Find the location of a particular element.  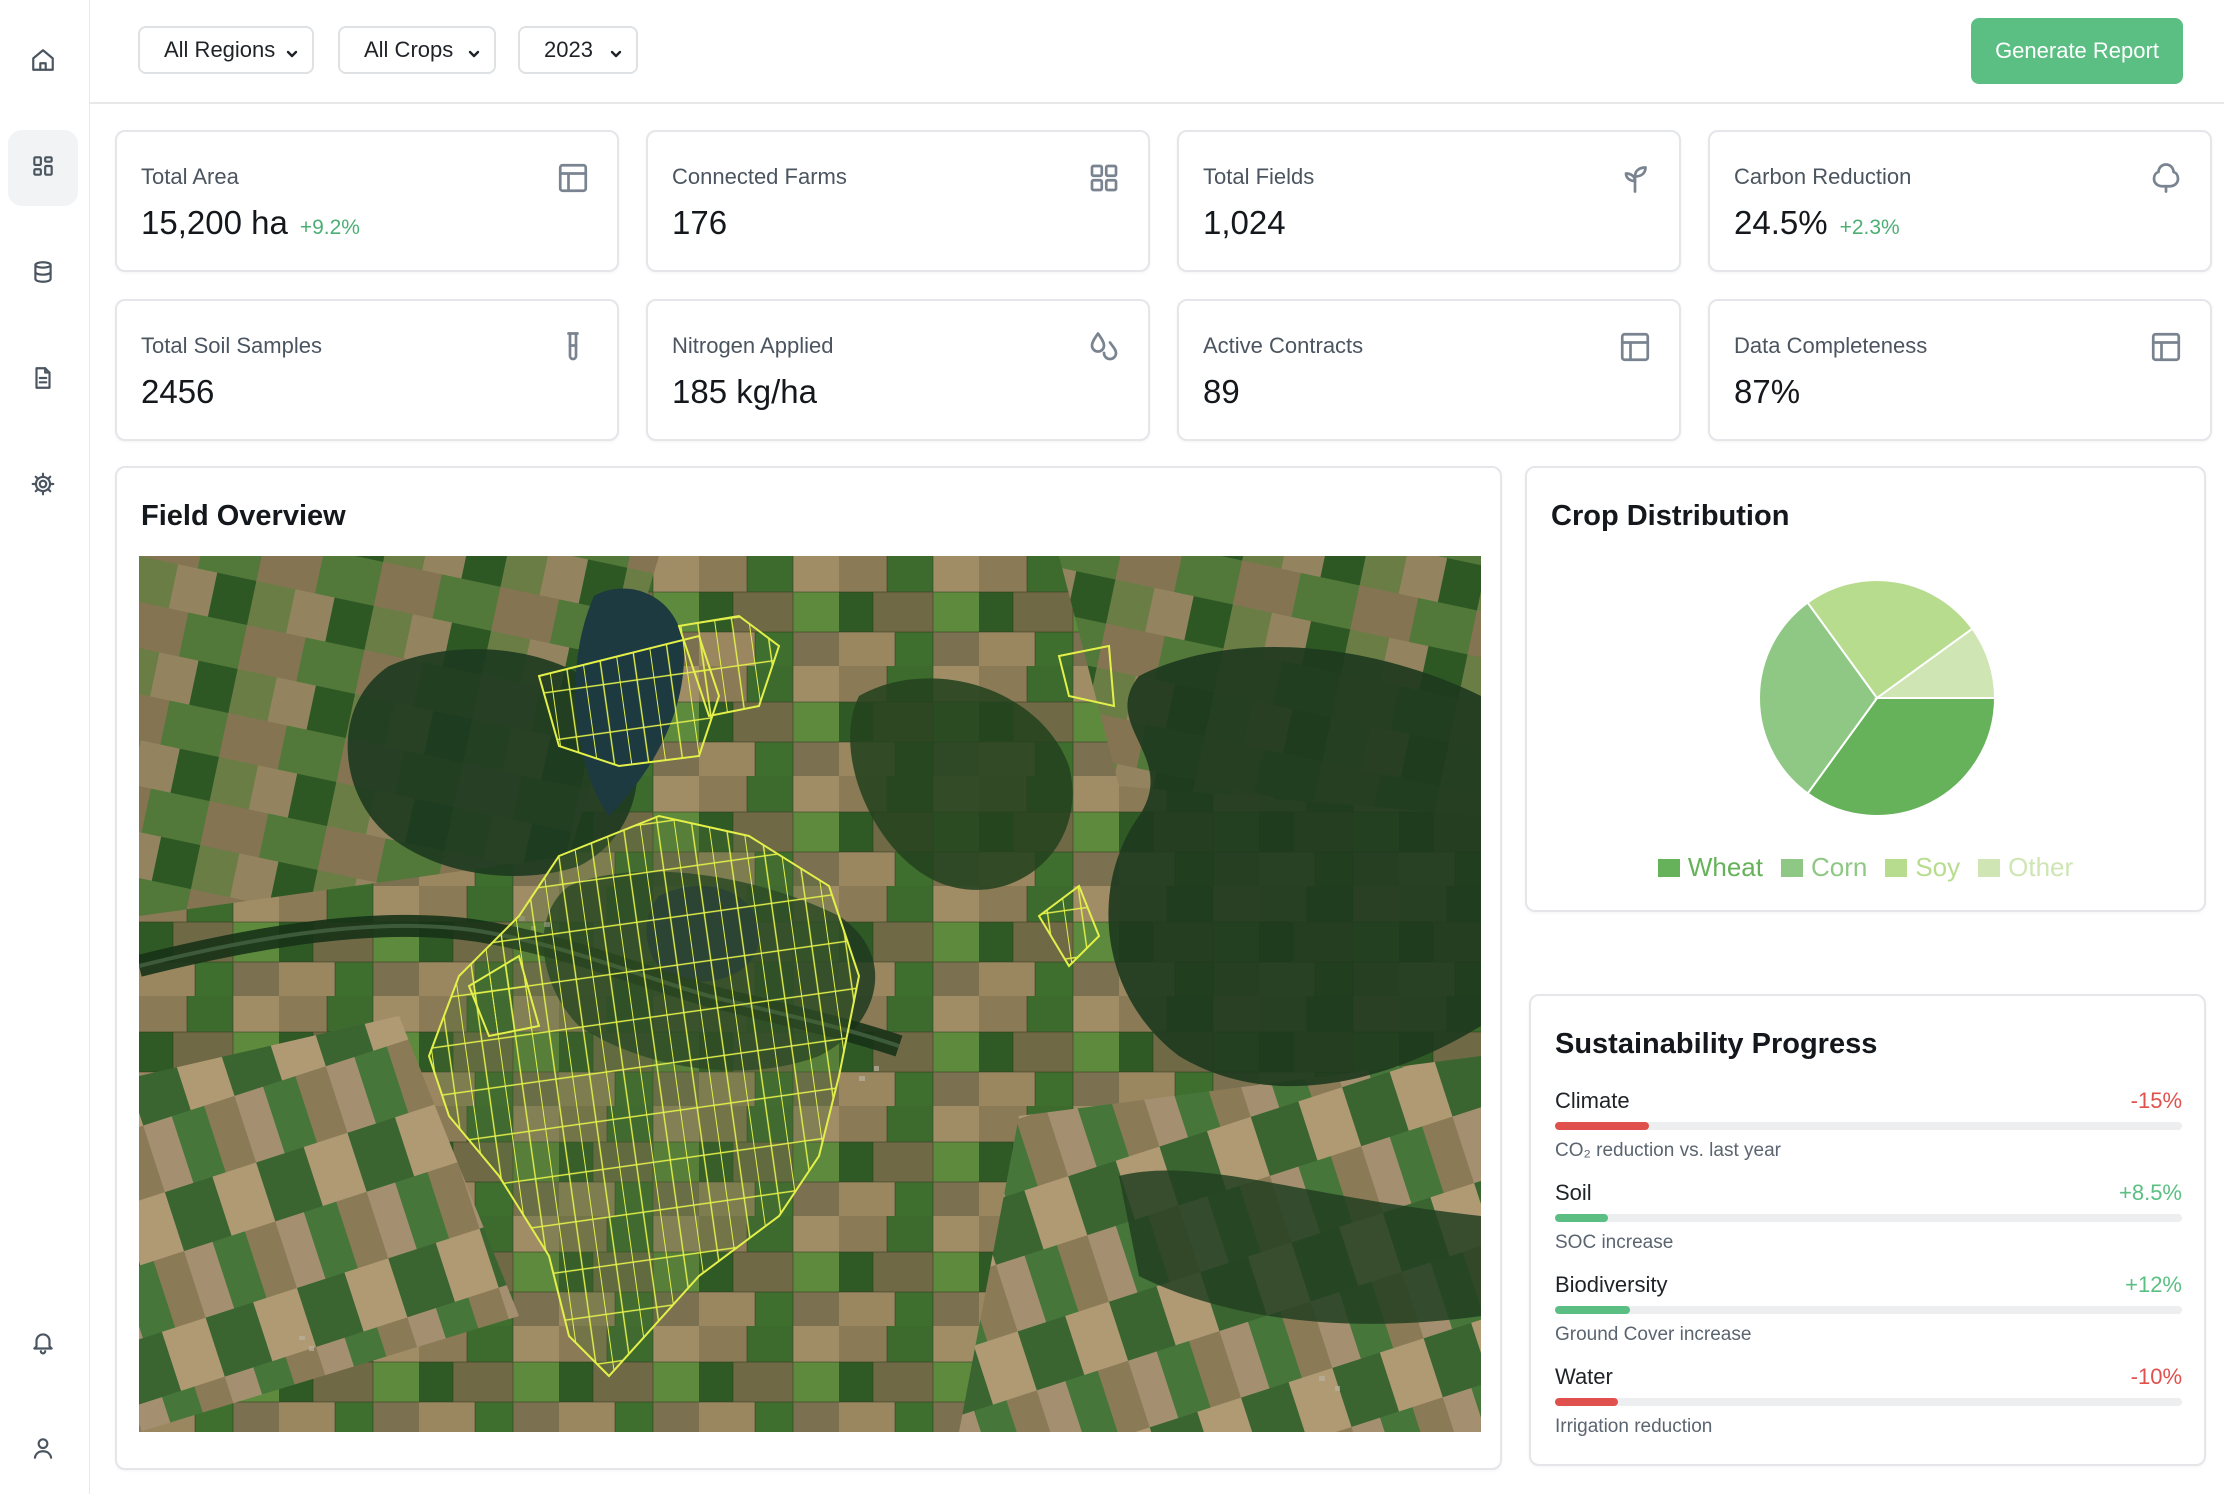

database-icon is located at coordinates (43, 274).